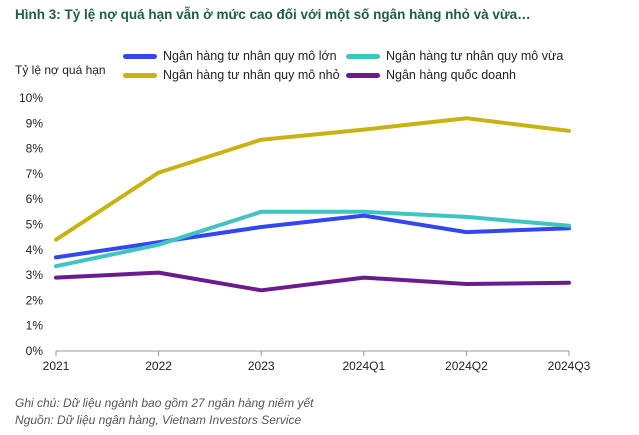 This screenshot has width=639, height=435. What do you see at coordinates (466, 366) in the screenshot?
I see `x-tick-label: 2024Q2` at bounding box center [466, 366].